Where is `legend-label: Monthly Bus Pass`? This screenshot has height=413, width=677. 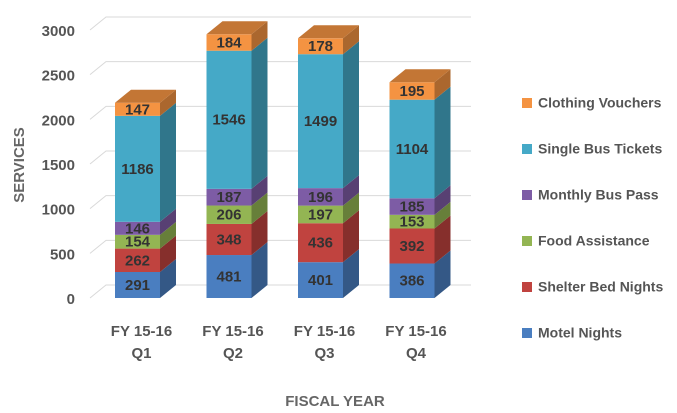 legend-label: Monthly Bus Pass is located at coordinates (598, 195).